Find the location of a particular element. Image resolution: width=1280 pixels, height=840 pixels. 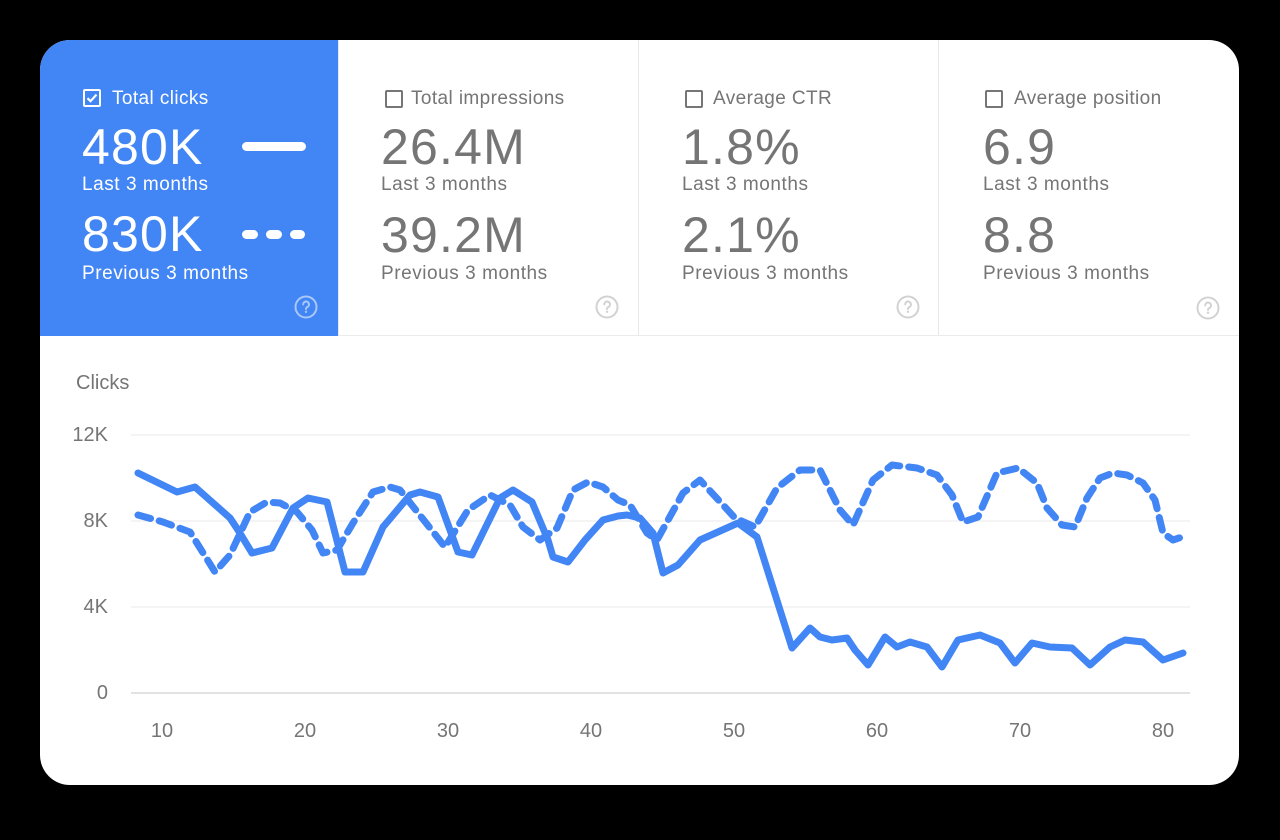

svg-text: 4K is located at coordinates (96, 607).